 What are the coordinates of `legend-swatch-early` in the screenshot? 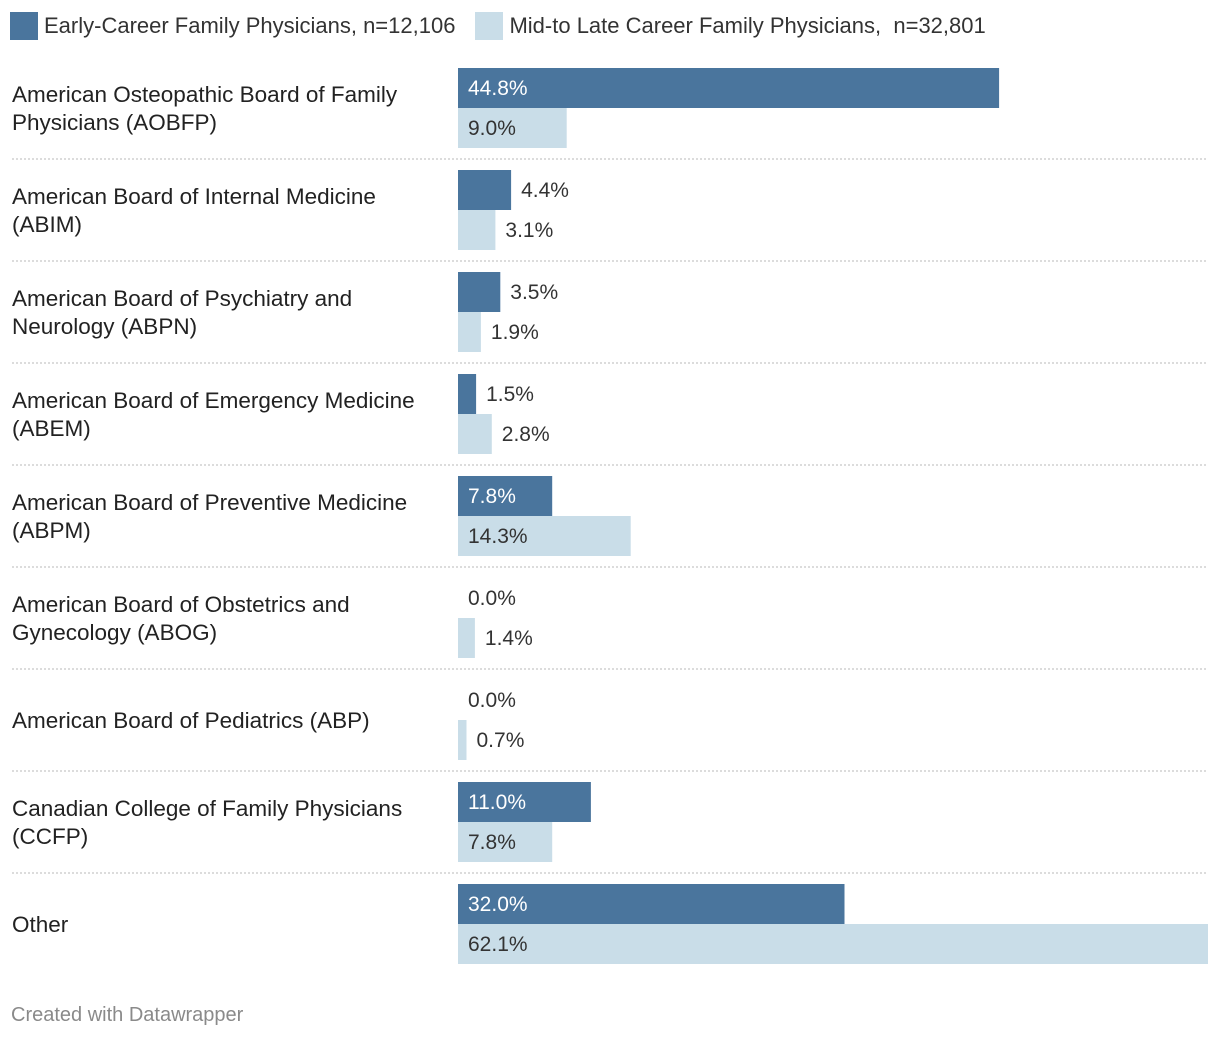 It's located at (24, 26).